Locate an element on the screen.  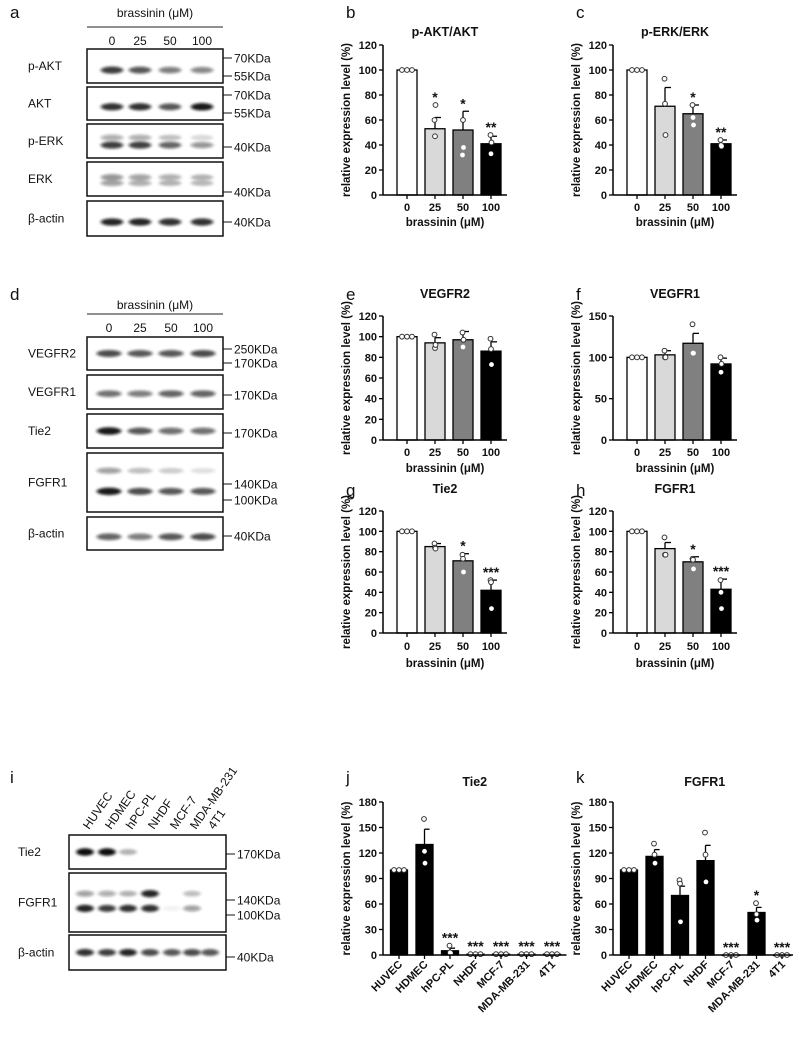
blot-row-label: Tie2 is located at coordinates (39, 431).